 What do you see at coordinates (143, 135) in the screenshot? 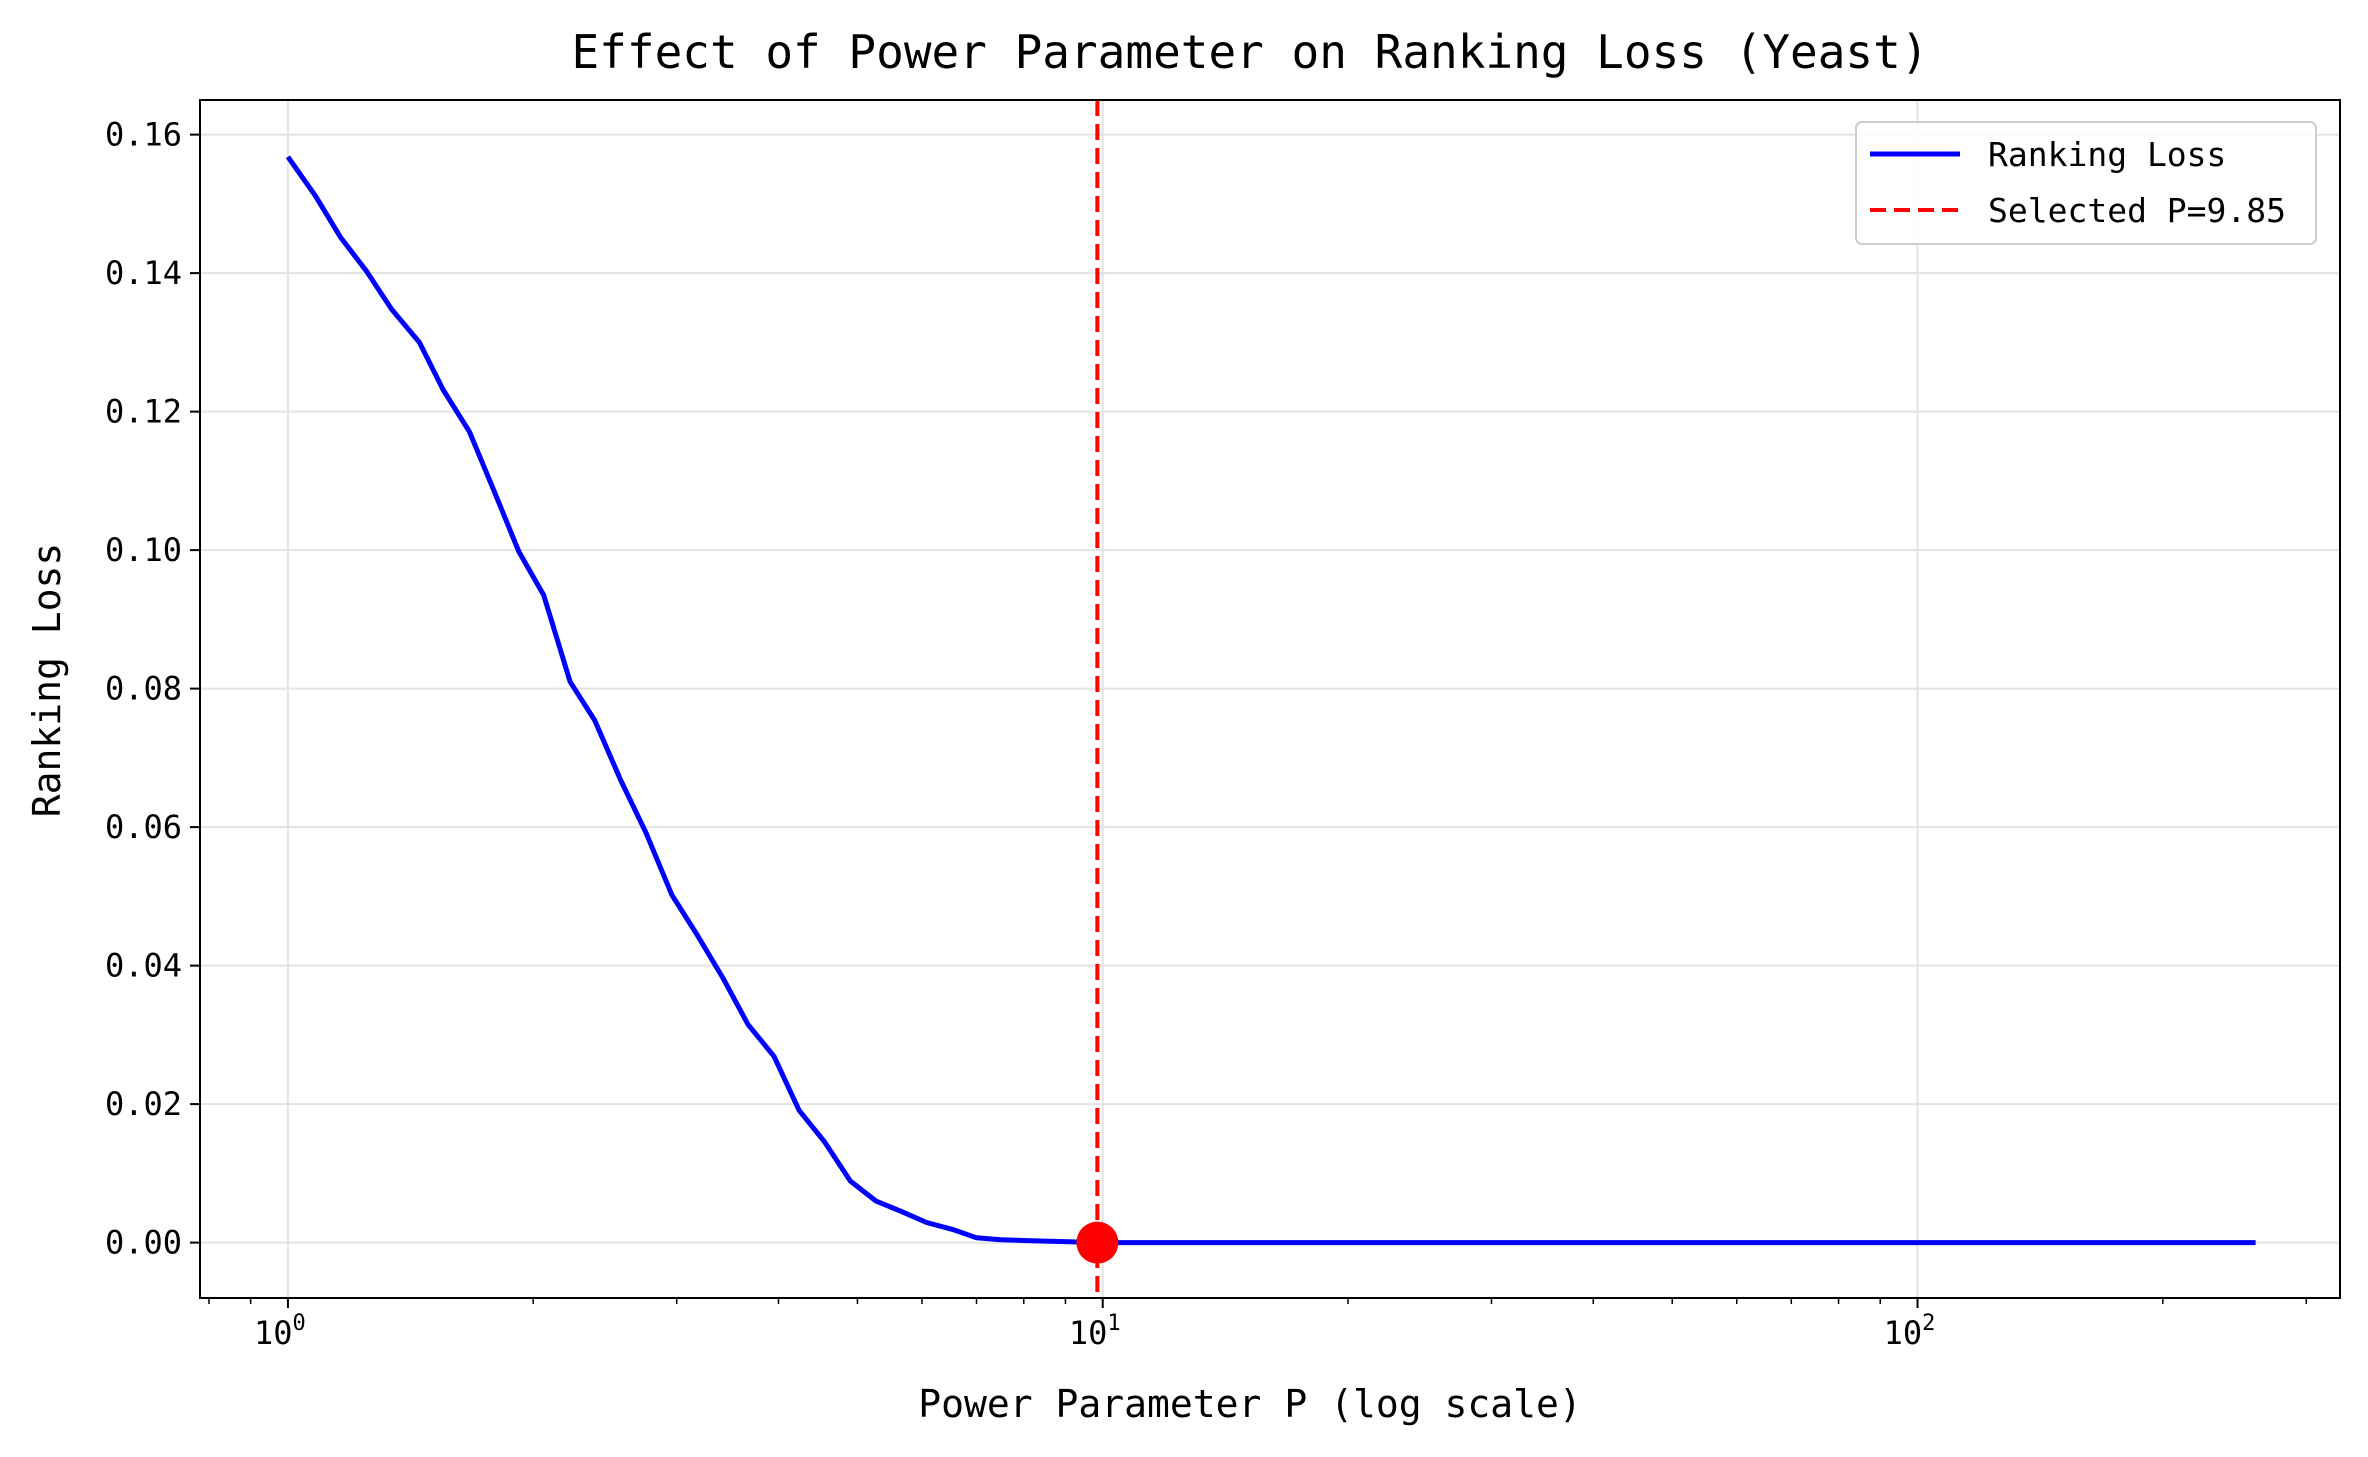
I see `y-tick-label: 0.16` at bounding box center [143, 135].